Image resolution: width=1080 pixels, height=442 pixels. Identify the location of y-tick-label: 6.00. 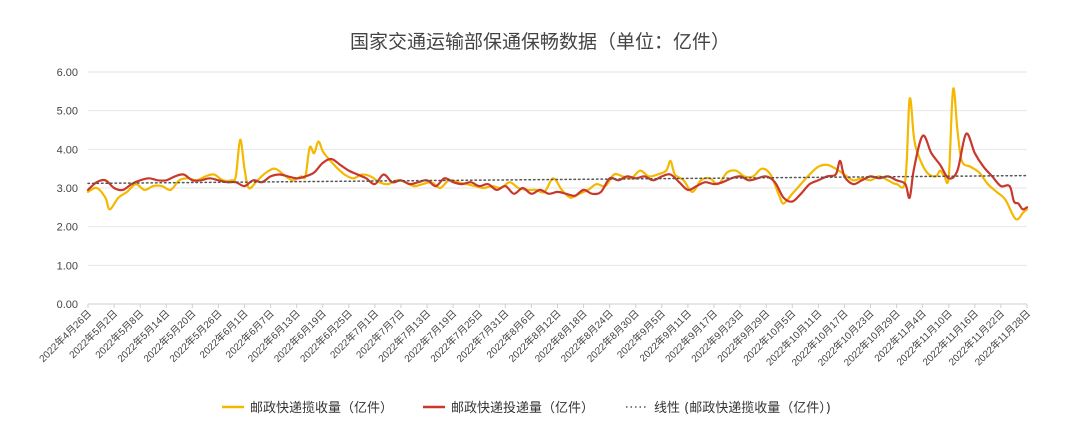
(67, 73).